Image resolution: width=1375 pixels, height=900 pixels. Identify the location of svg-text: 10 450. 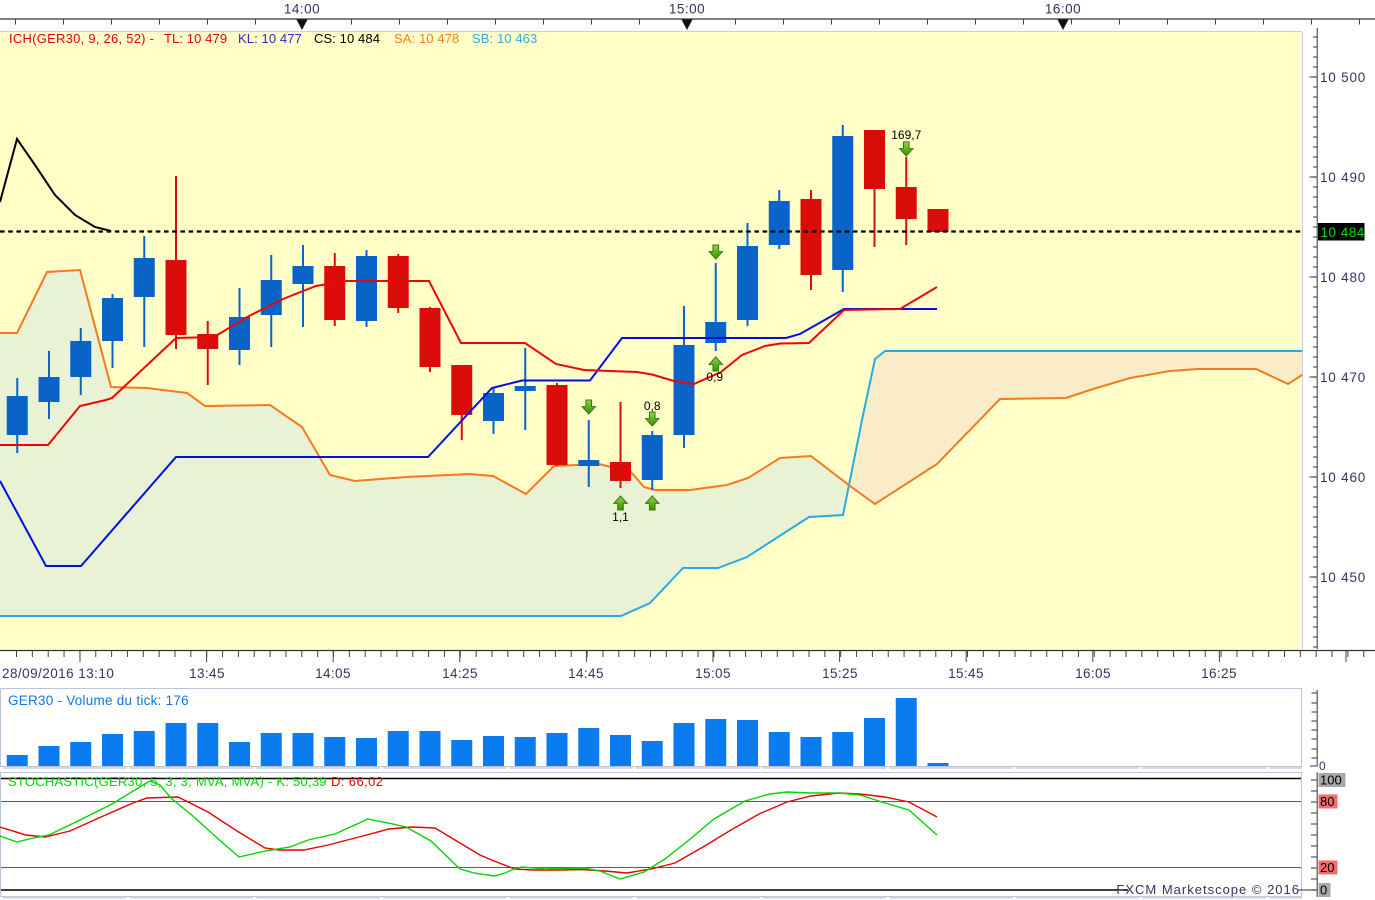
(1343, 577).